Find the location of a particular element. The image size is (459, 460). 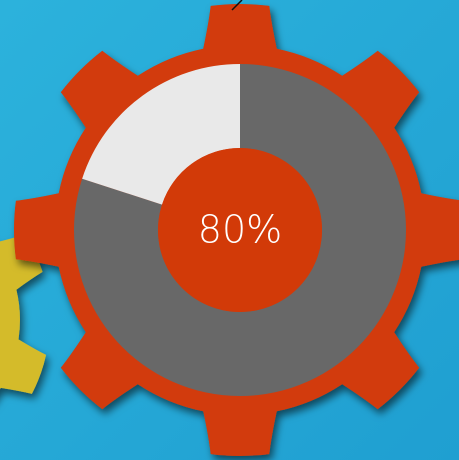

donut-segment is located at coordinates (161, 134).